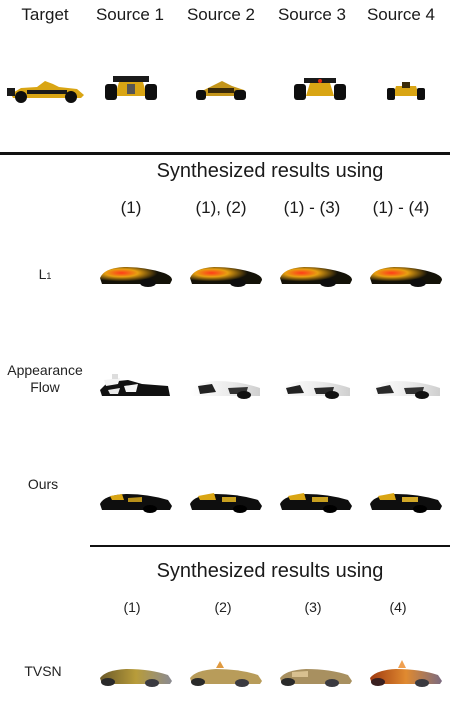 The height and width of the screenshot is (727, 450). What do you see at coordinates (406, 91) in the screenshot?
I see `source-4-car-image` at bounding box center [406, 91].